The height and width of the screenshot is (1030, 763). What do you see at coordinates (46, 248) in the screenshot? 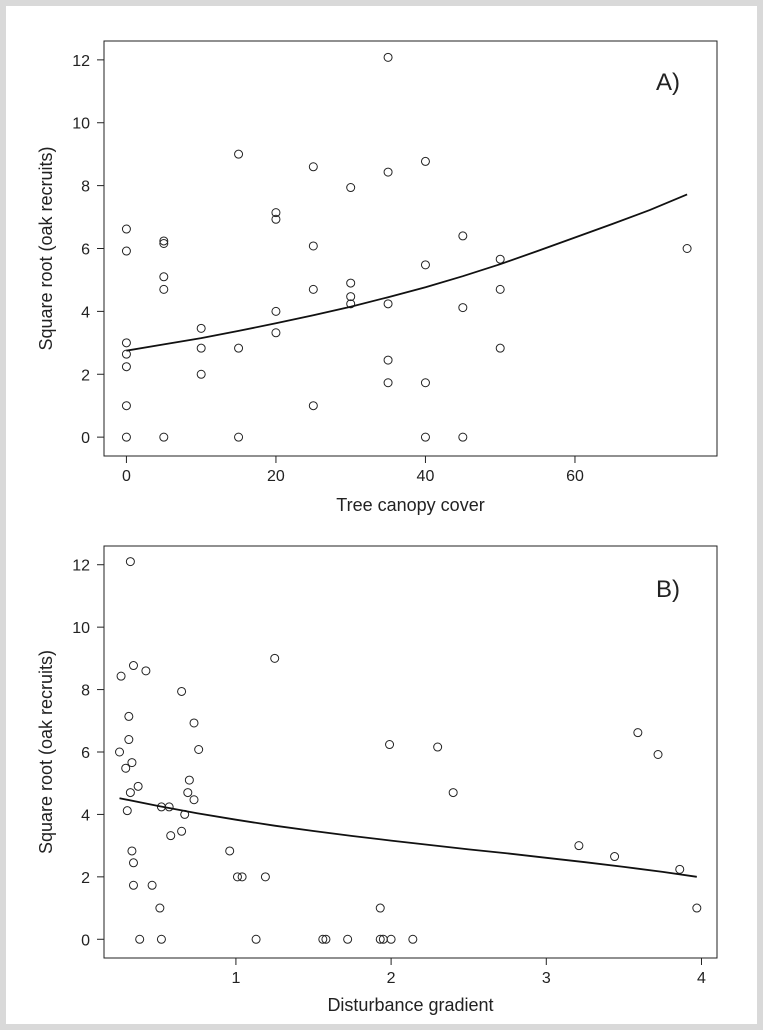
I see `y-axis-label: Square root (oak recruits)` at bounding box center [46, 248].